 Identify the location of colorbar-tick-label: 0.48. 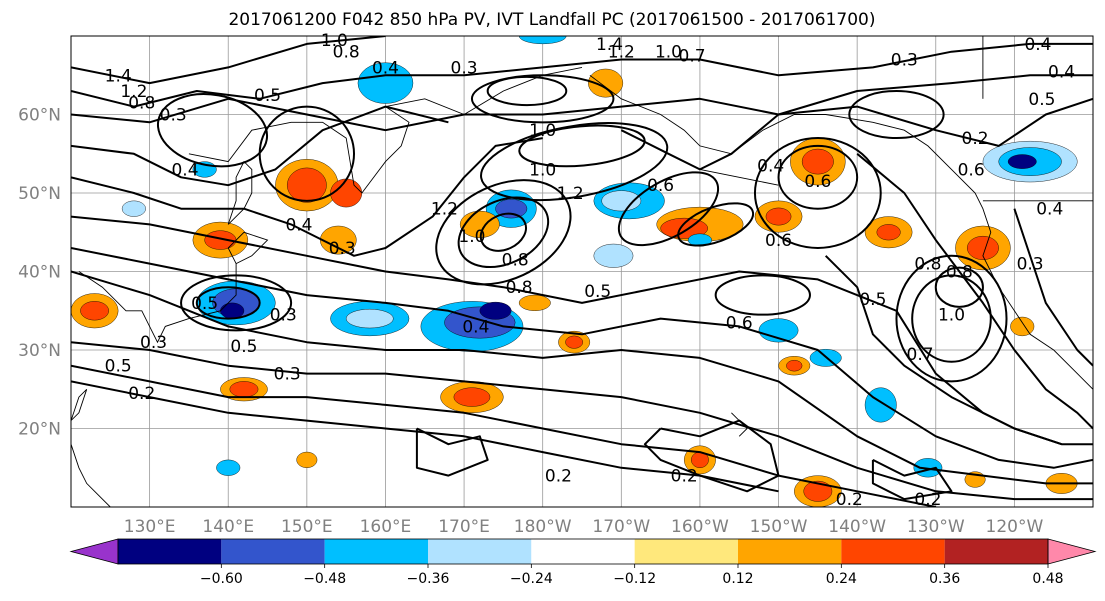
(1047, 579).